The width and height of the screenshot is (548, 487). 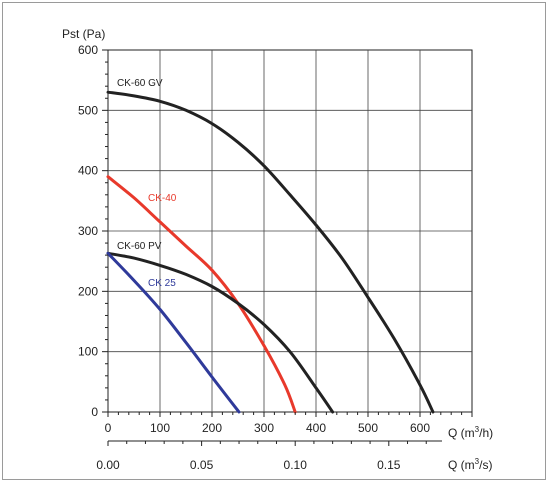 I want to click on y-axis-title: Pst (Pa), so click(x=83, y=34).